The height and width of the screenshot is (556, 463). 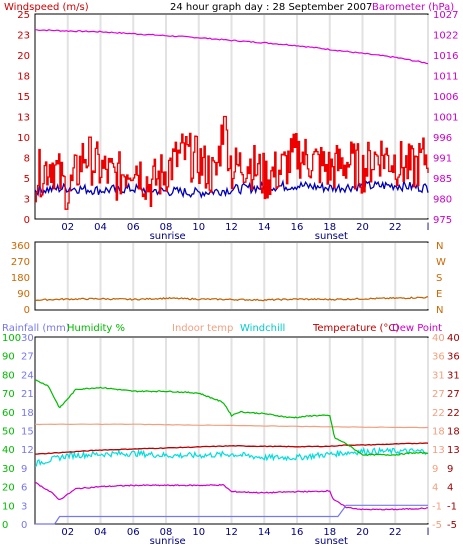 I want to click on panel3-y-dew-tick: -1, so click(x=452, y=506).